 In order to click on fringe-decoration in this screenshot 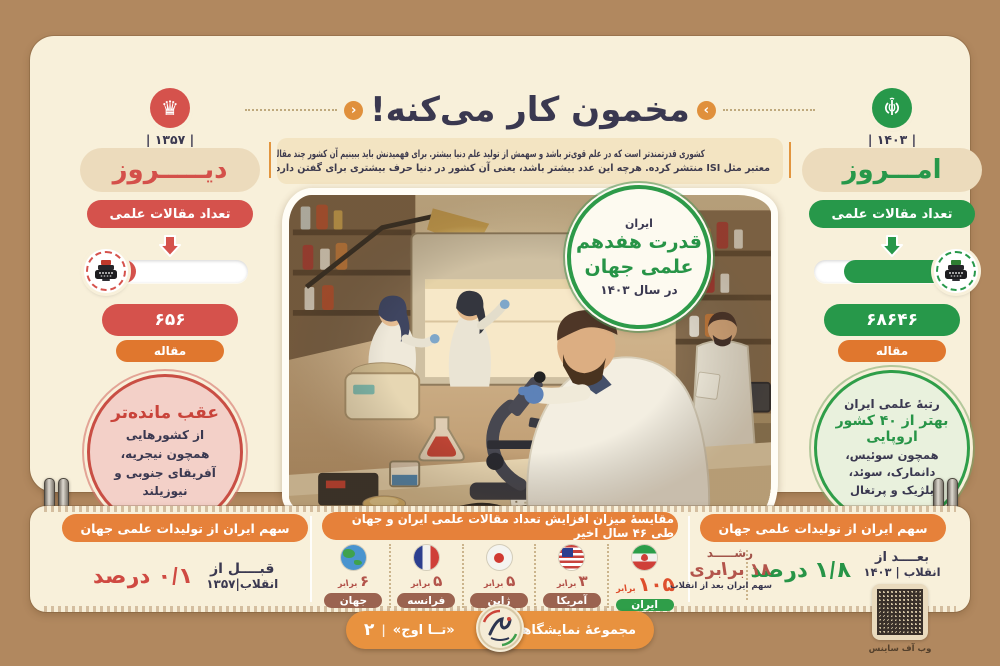, I will do `click(500, 509)`.